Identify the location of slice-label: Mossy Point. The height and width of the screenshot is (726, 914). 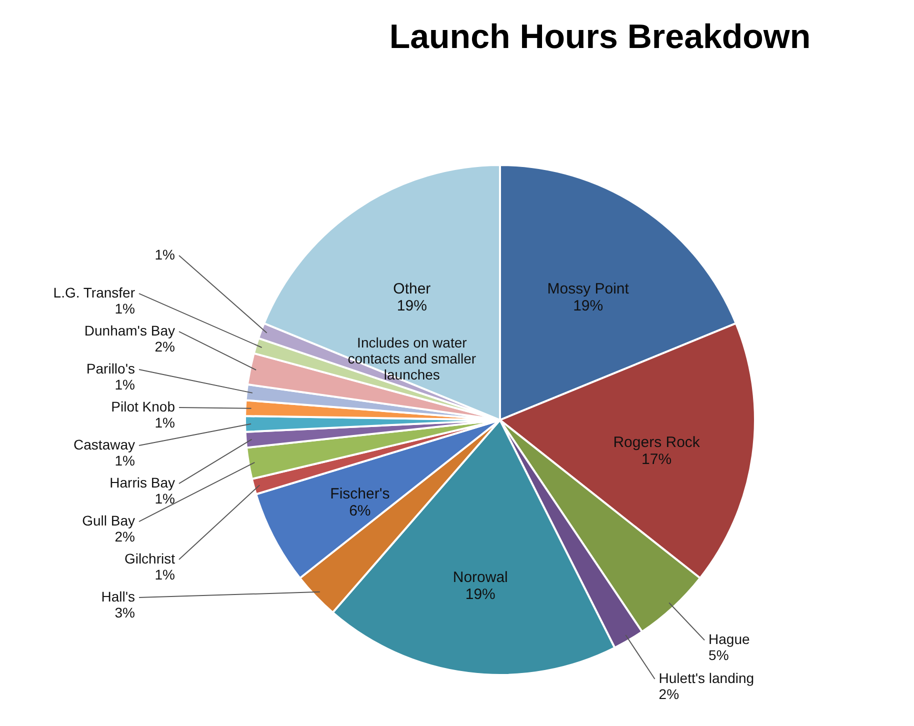
(588, 289).